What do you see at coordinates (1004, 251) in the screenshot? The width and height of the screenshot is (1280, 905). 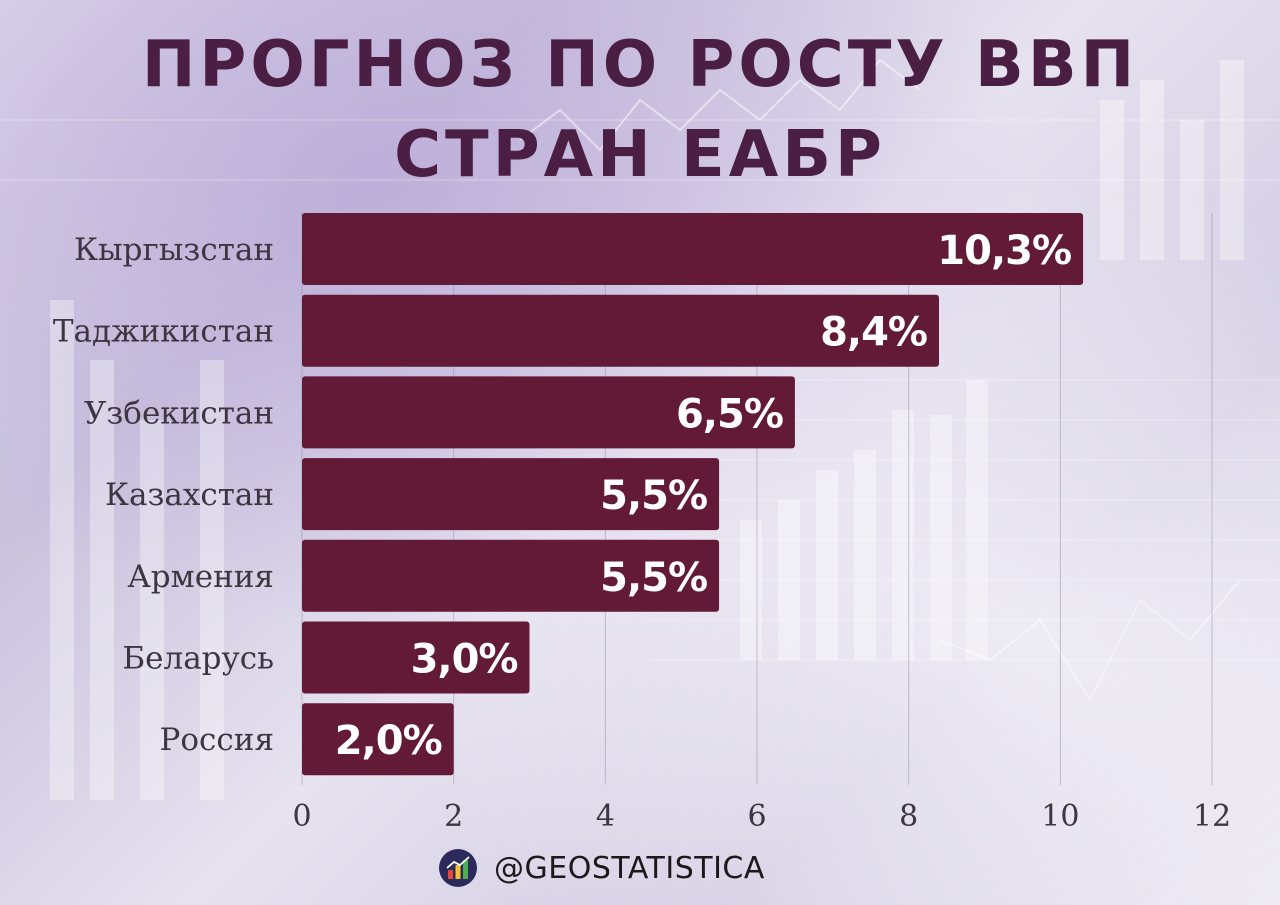 I see `bar-data-label: 10,3%` at bounding box center [1004, 251].